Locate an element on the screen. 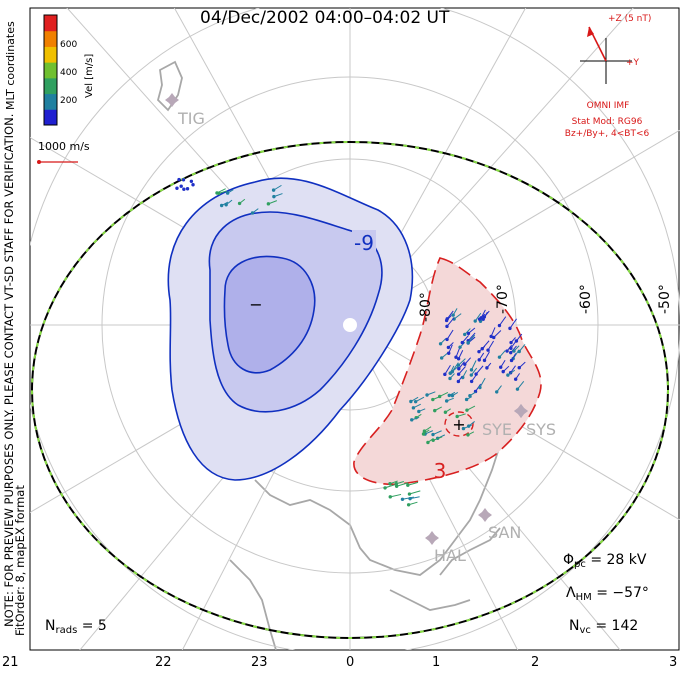 This screenshot has width=680, height=674. positive-cell is located at coordinates (447, 371).